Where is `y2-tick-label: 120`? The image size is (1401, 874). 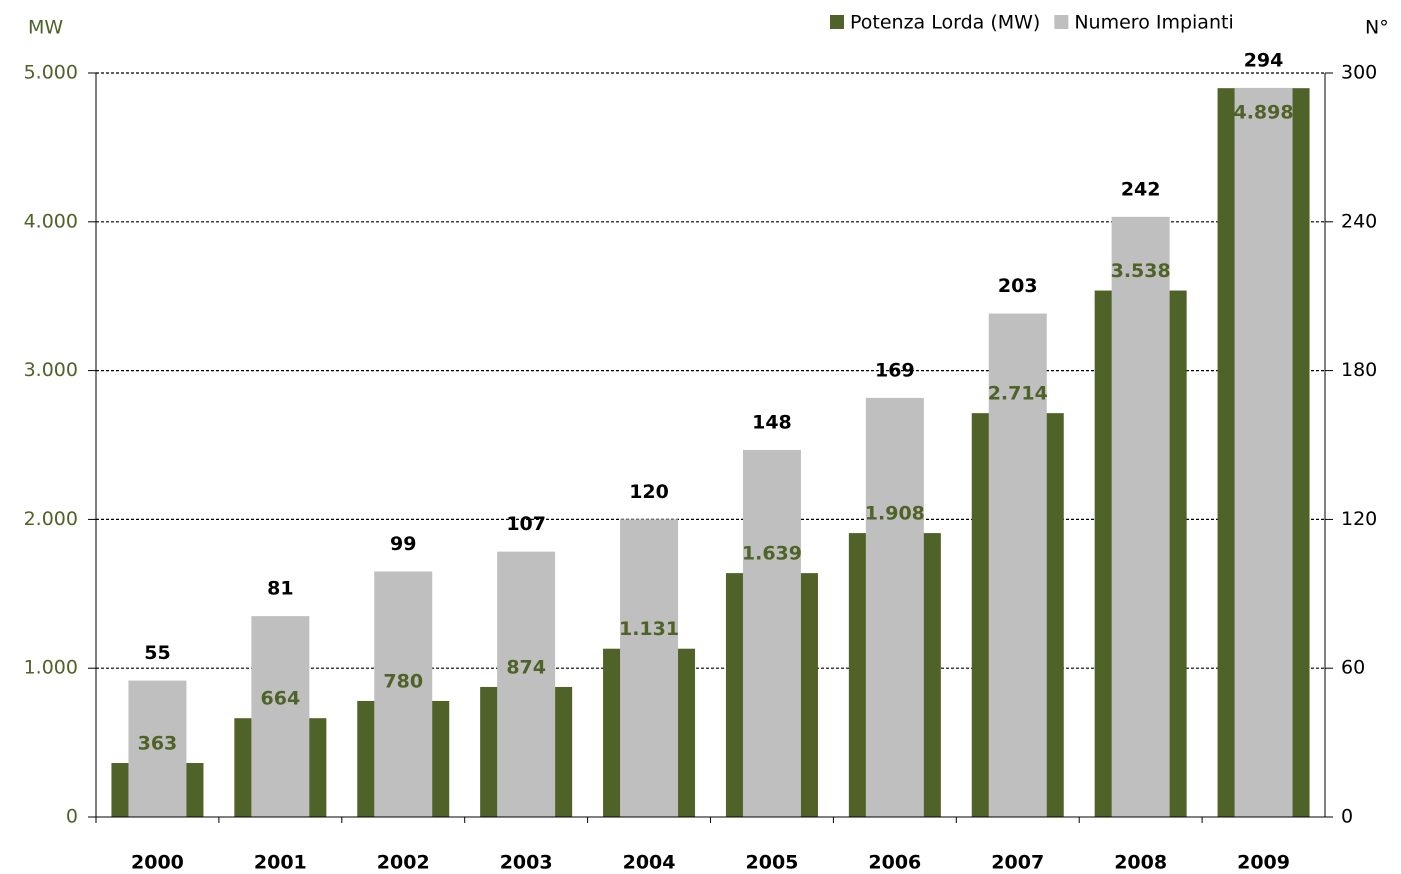 y2-tick-label: 120 is located at coordinates (1359, 519).